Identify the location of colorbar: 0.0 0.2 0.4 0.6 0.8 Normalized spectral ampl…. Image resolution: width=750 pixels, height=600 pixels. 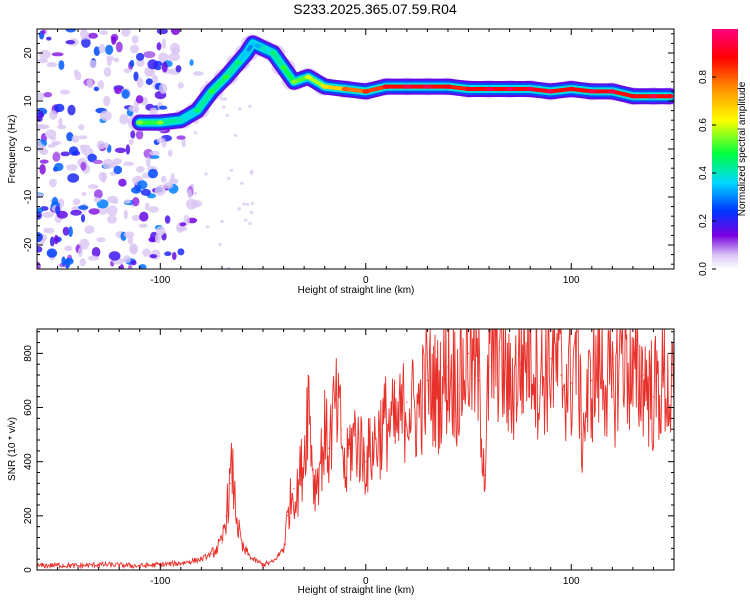
(723, 152).